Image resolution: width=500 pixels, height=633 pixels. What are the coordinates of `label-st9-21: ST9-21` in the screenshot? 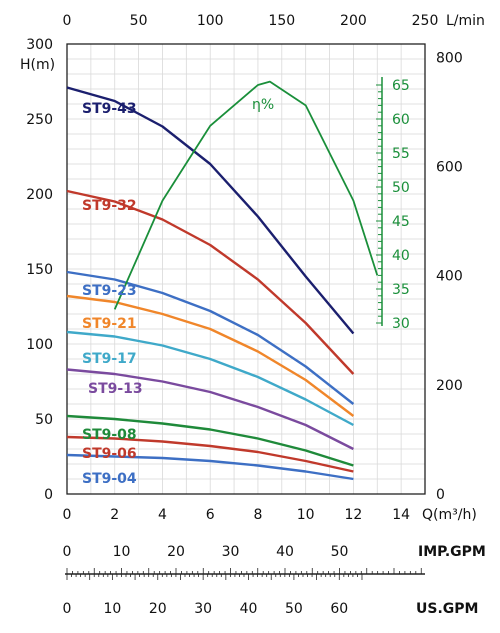 It's located at (109, 324).